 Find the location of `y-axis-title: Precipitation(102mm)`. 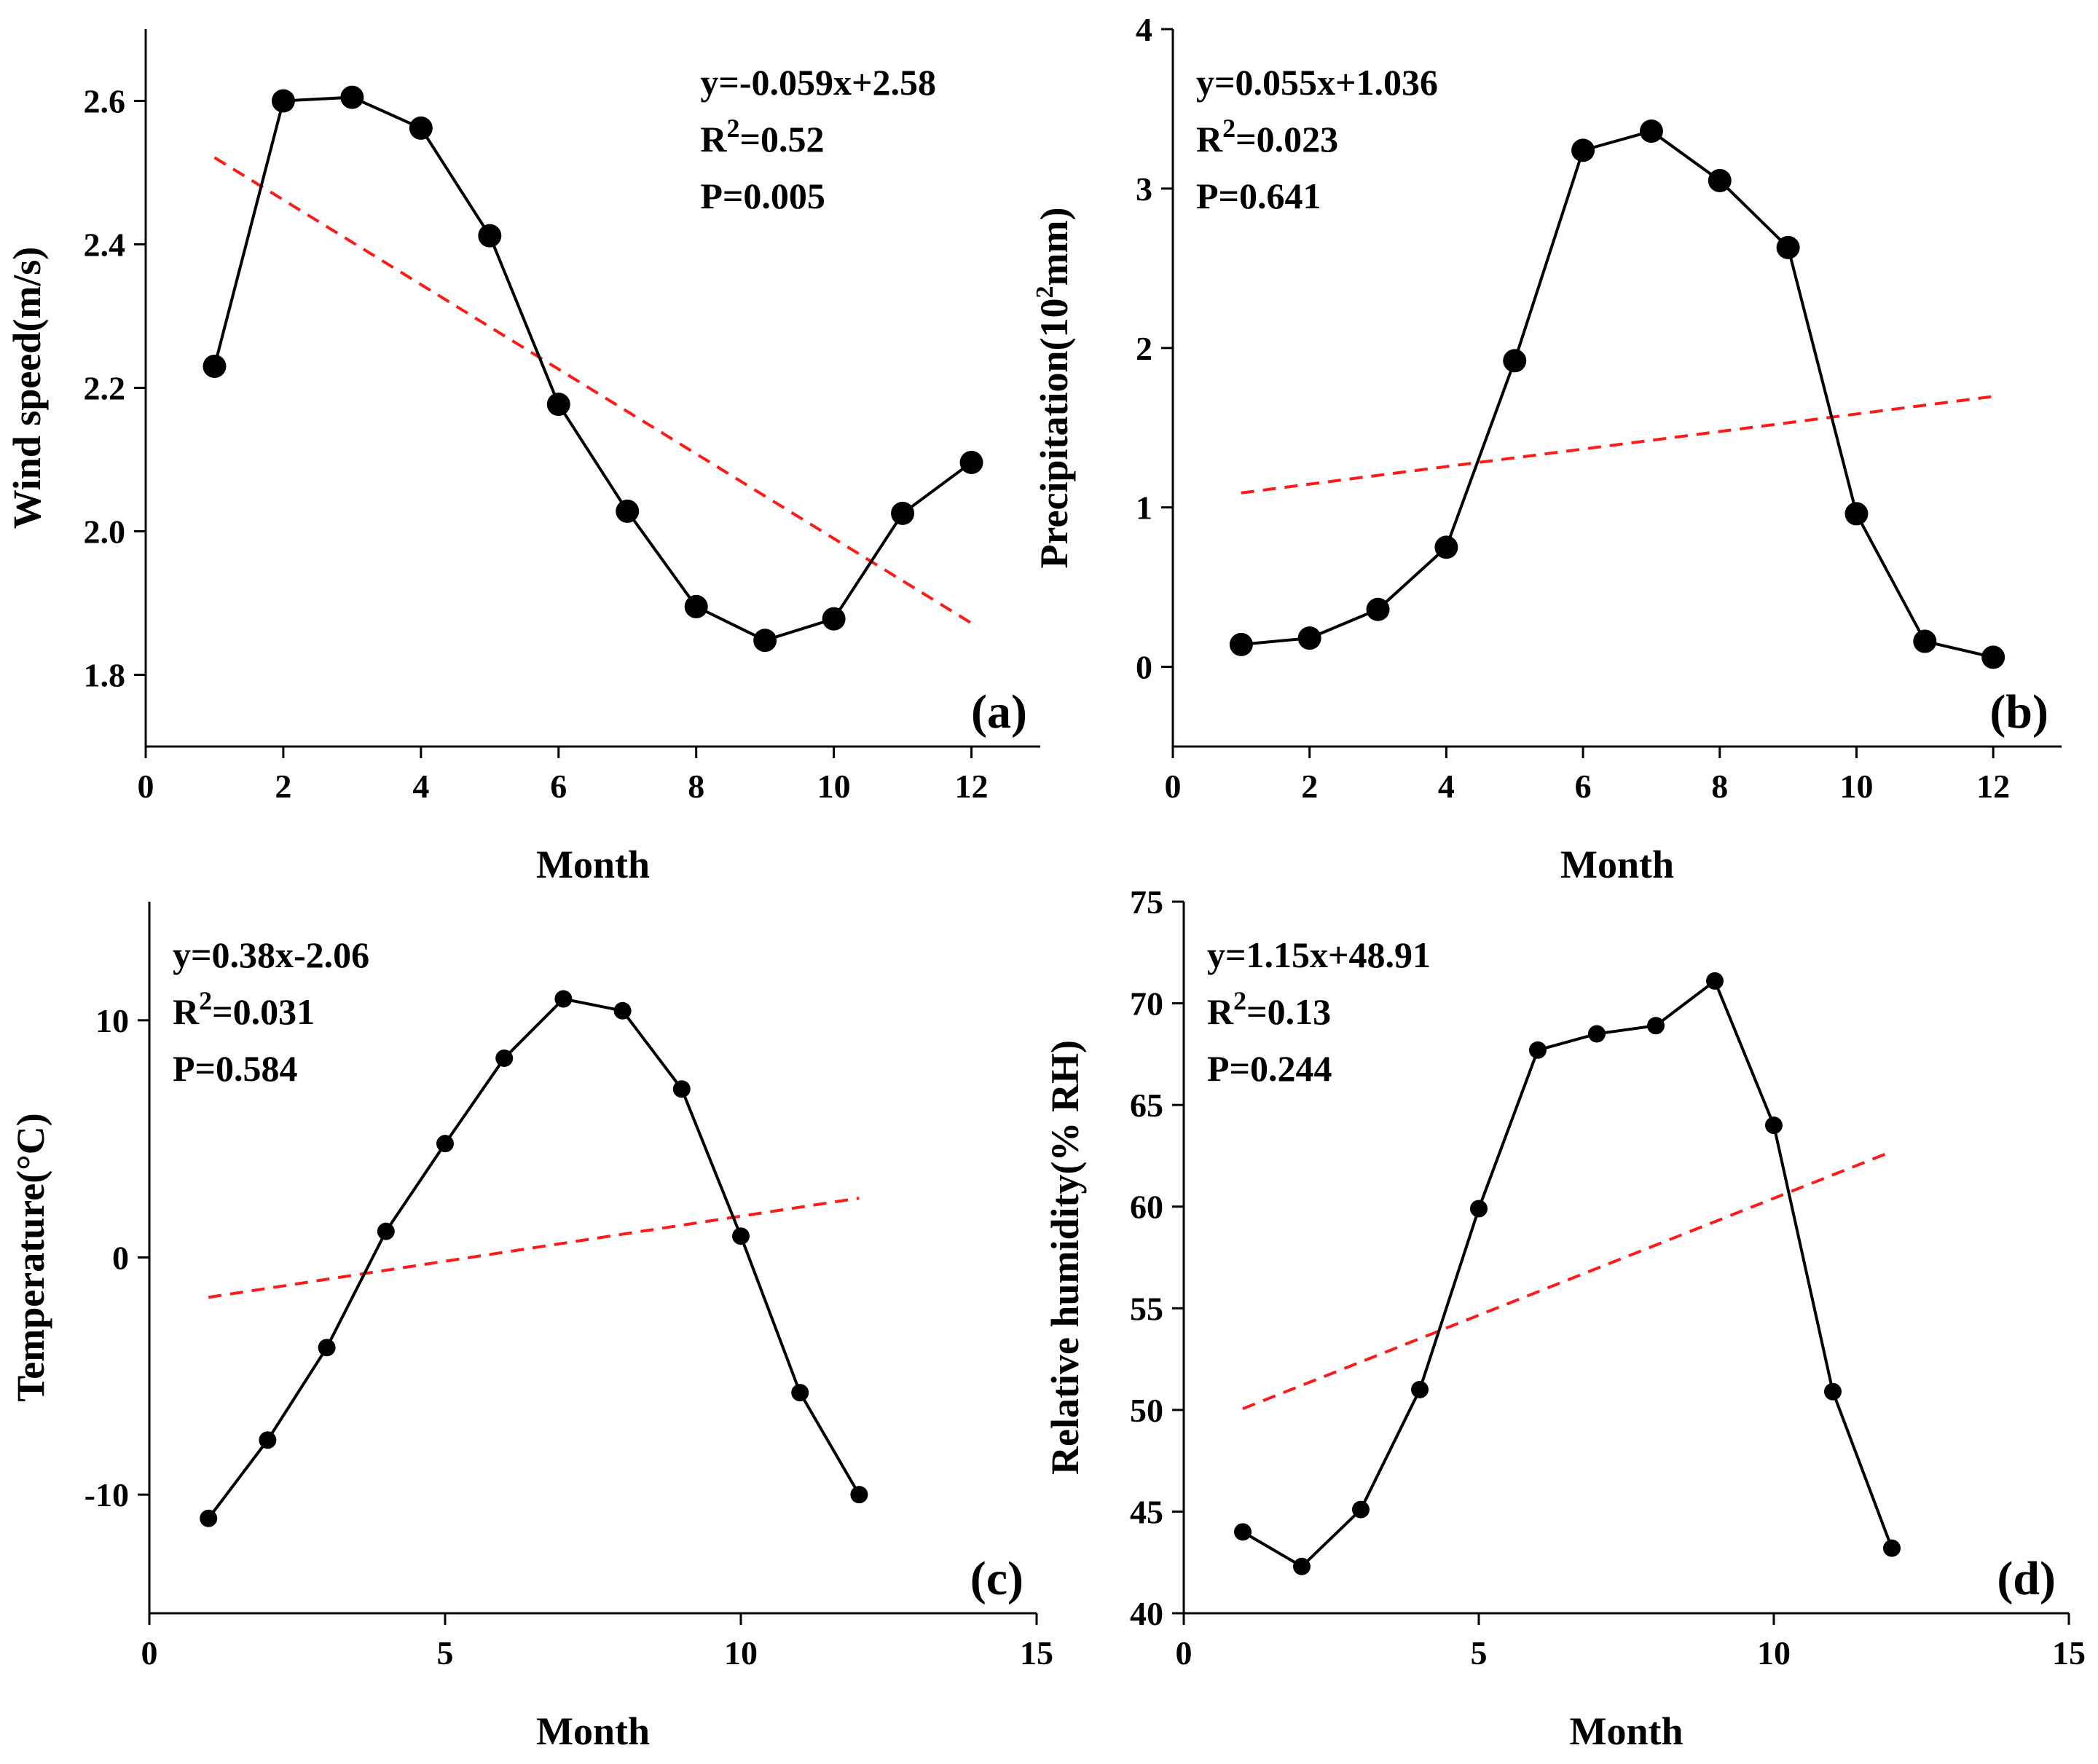

y-axis-title: Precipitation(102mm) is located at coordinates (1054, 388).